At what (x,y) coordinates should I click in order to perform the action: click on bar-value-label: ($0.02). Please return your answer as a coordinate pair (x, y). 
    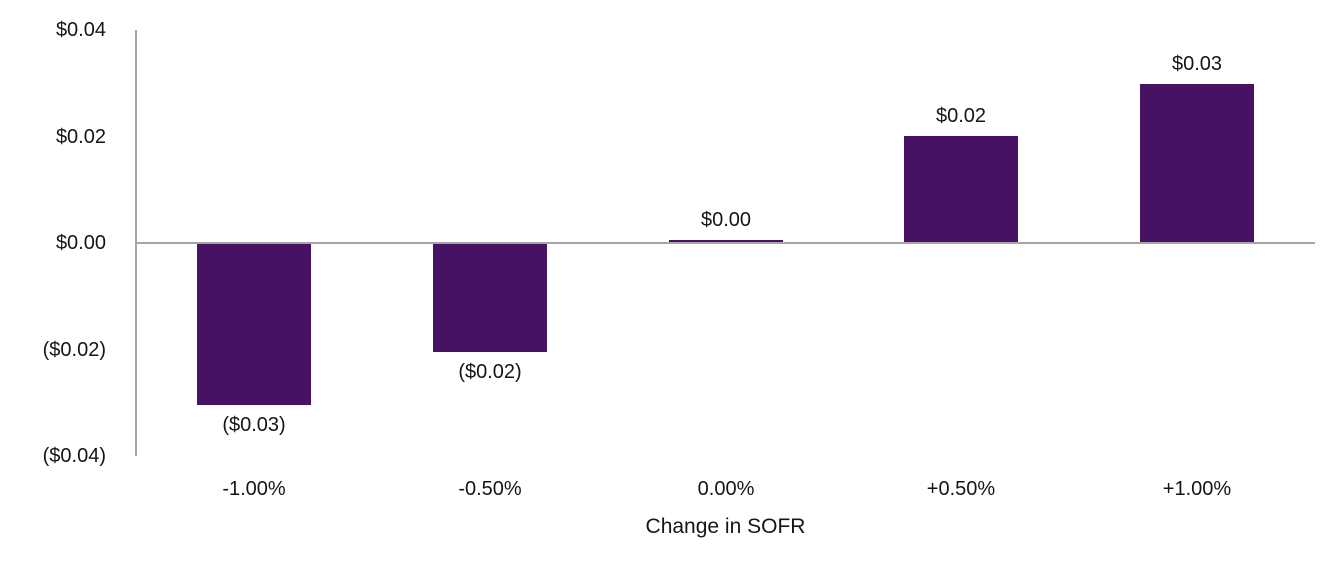
    Looking at the image, I should click on (490, 372).